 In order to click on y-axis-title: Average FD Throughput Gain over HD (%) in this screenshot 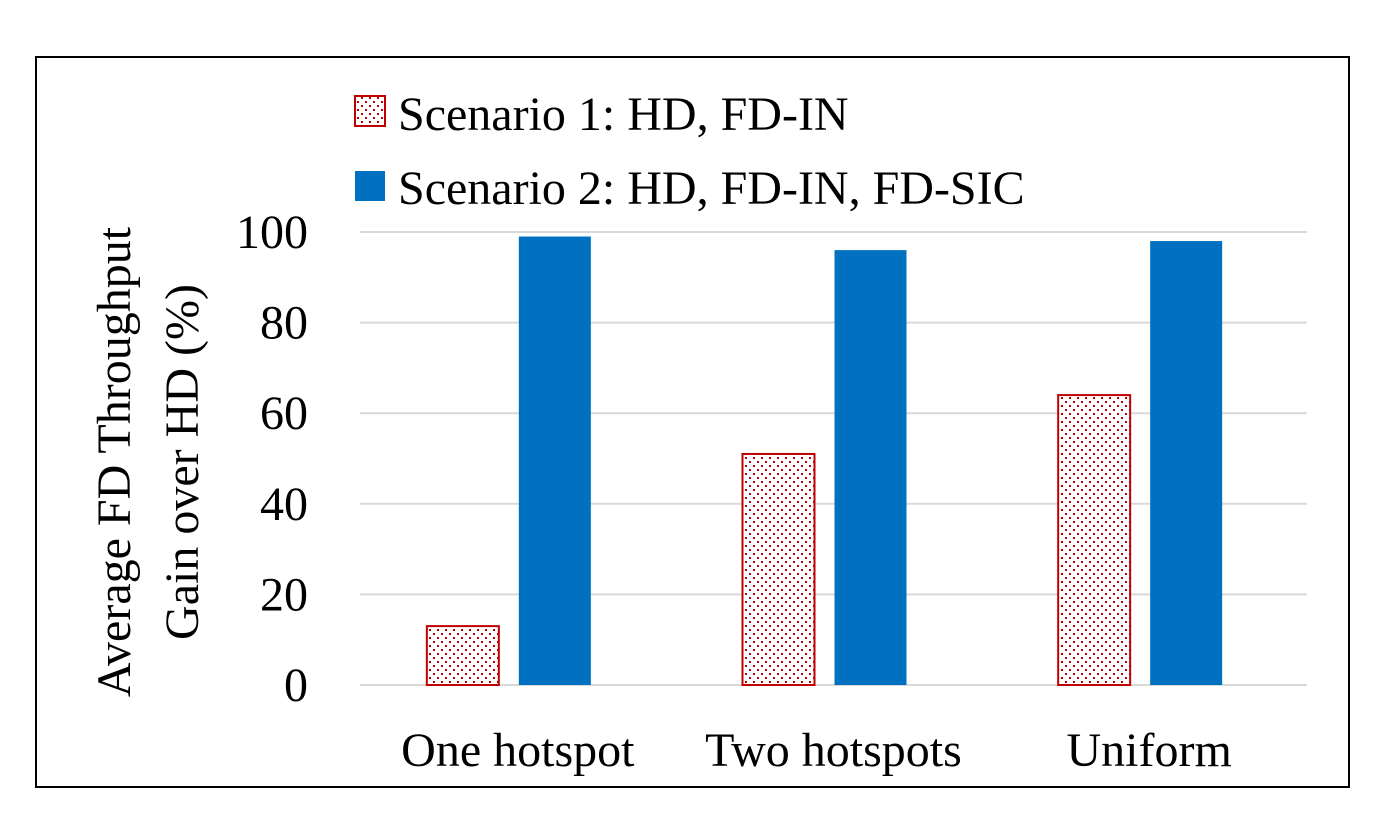, I will do `click(148, 461)`.